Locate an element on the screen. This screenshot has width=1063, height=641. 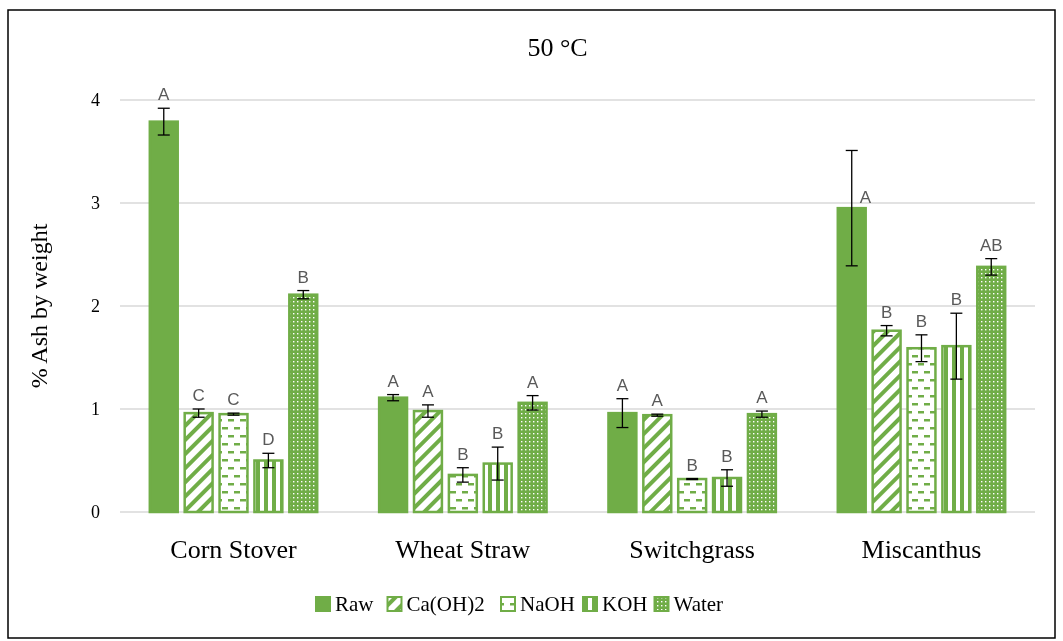
legend-label: Raw is located at coordinates (355, 604).